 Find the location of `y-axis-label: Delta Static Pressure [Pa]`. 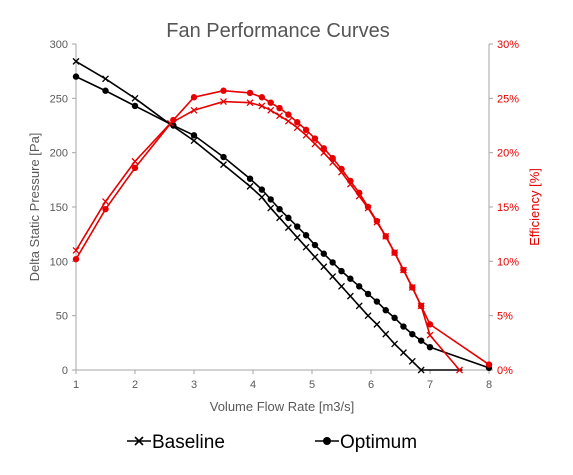

y-axis-label: Delta Static Pressure [Pa] is located at coordinates (34, 207).